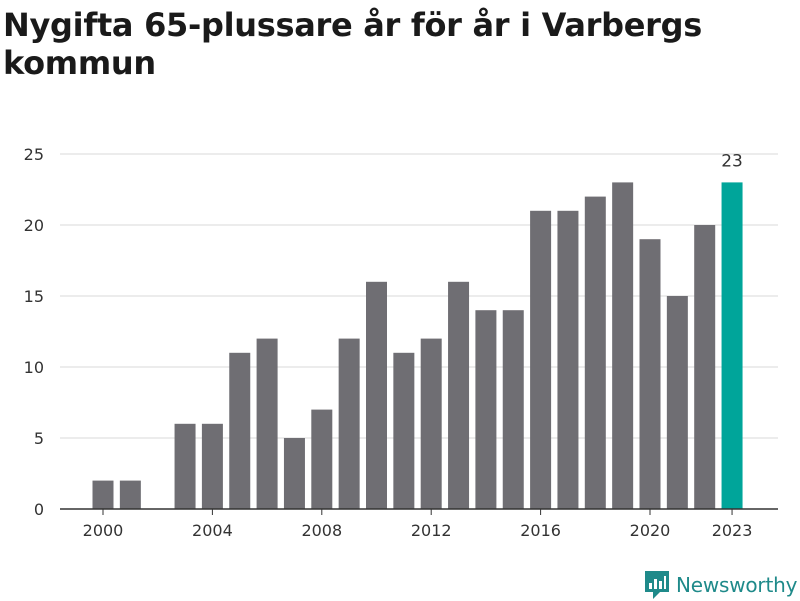 The image size is (800, 601). Describe the element at coordinates (39, 438) in the screenshot. I see `y-tick-label: 5` at that location.